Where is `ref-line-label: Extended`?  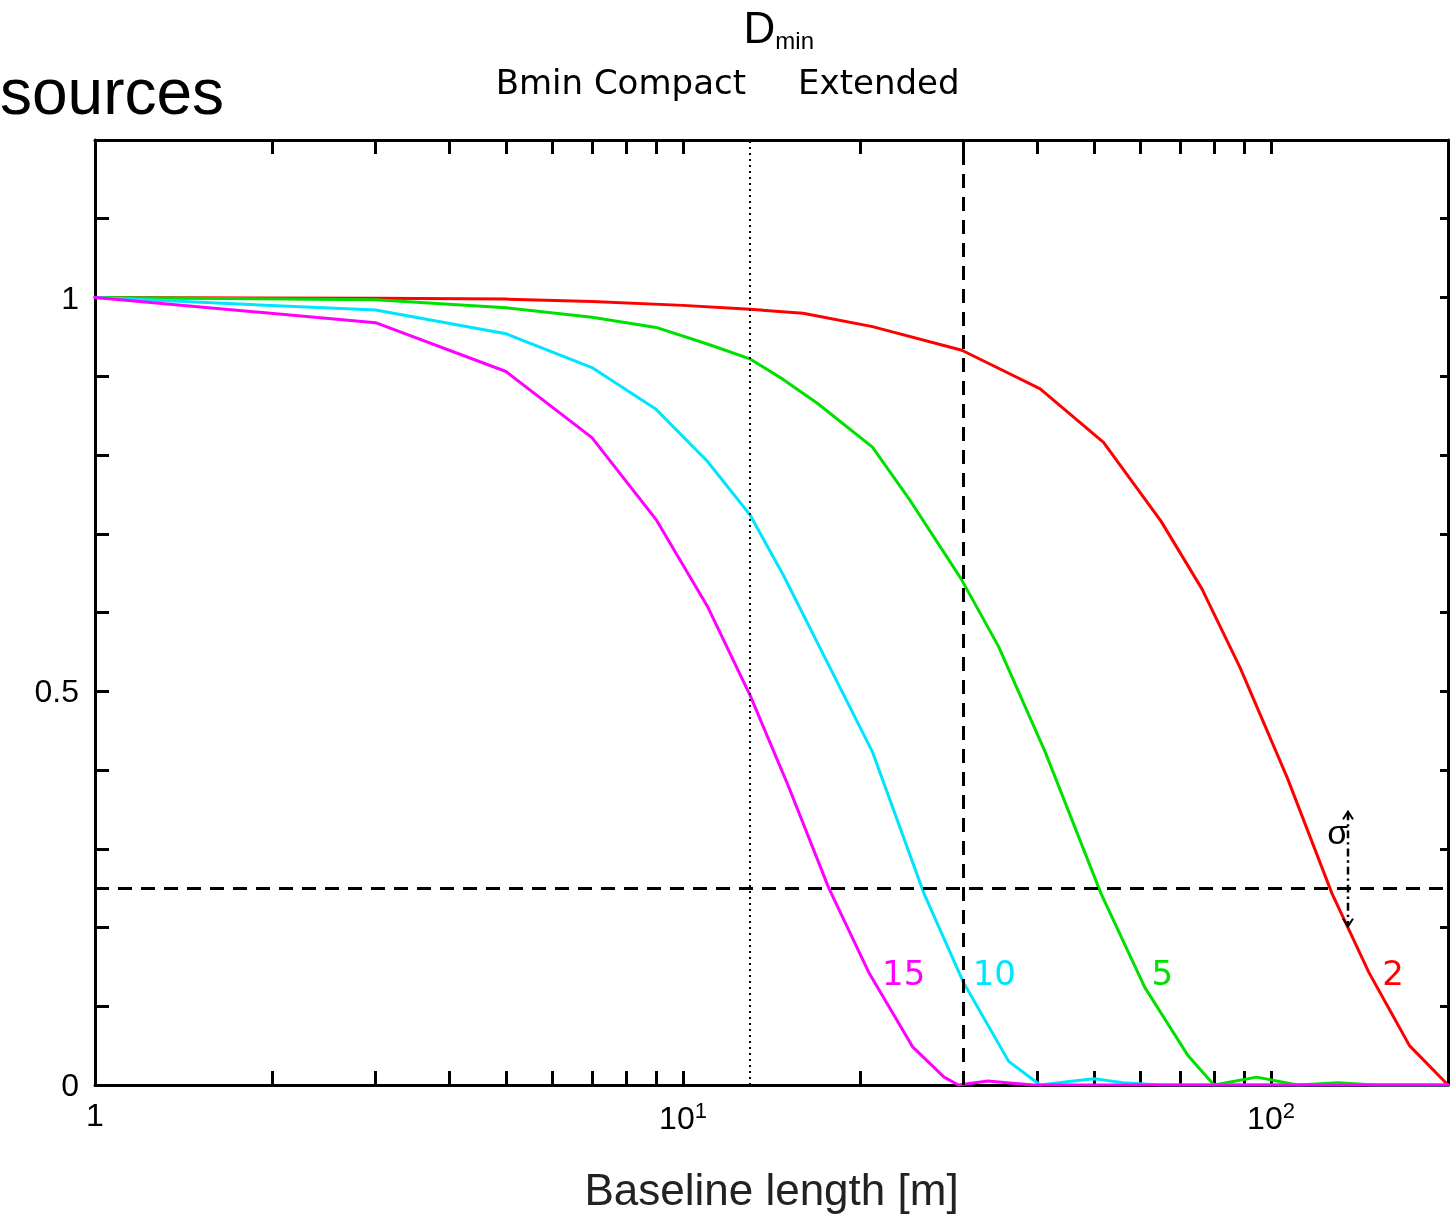
ref-line-label: Extended is located at coordinates (879, 82).